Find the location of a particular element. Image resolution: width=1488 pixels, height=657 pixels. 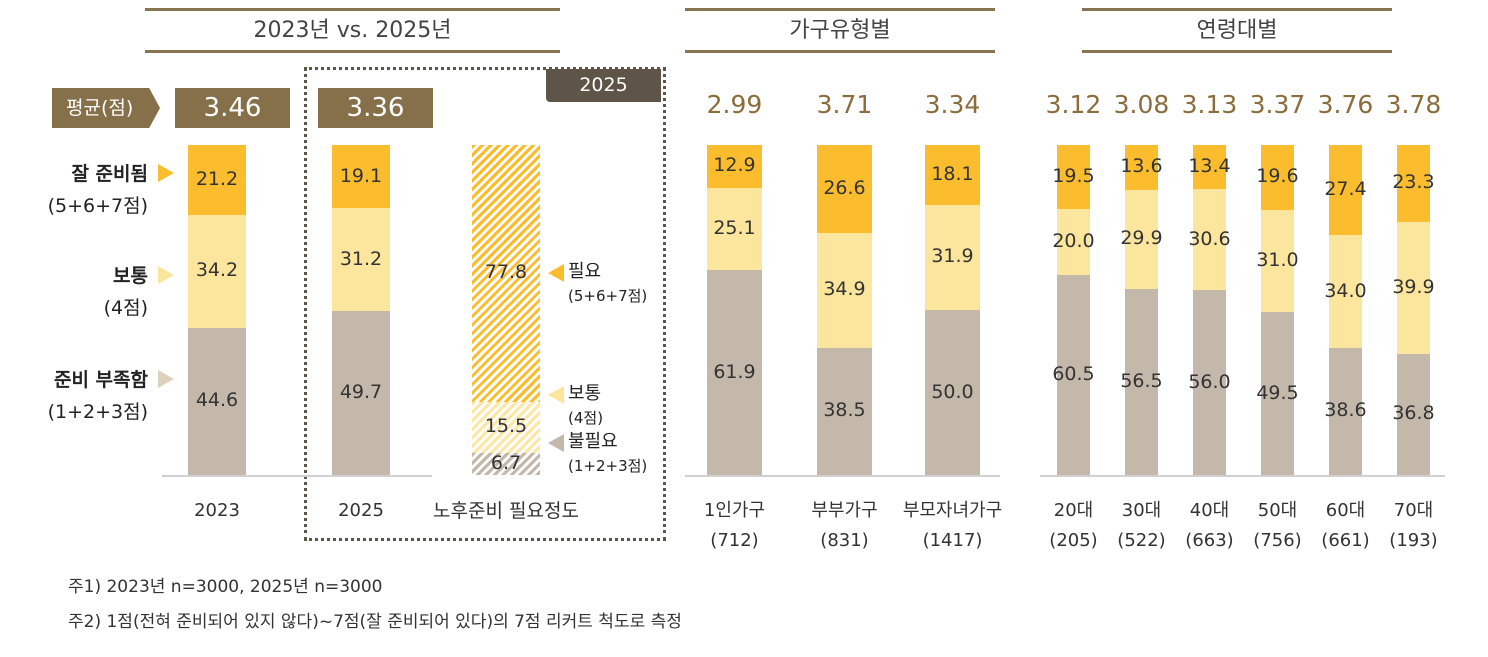

data-label: 26.6 is located at coordinates (844, 187).